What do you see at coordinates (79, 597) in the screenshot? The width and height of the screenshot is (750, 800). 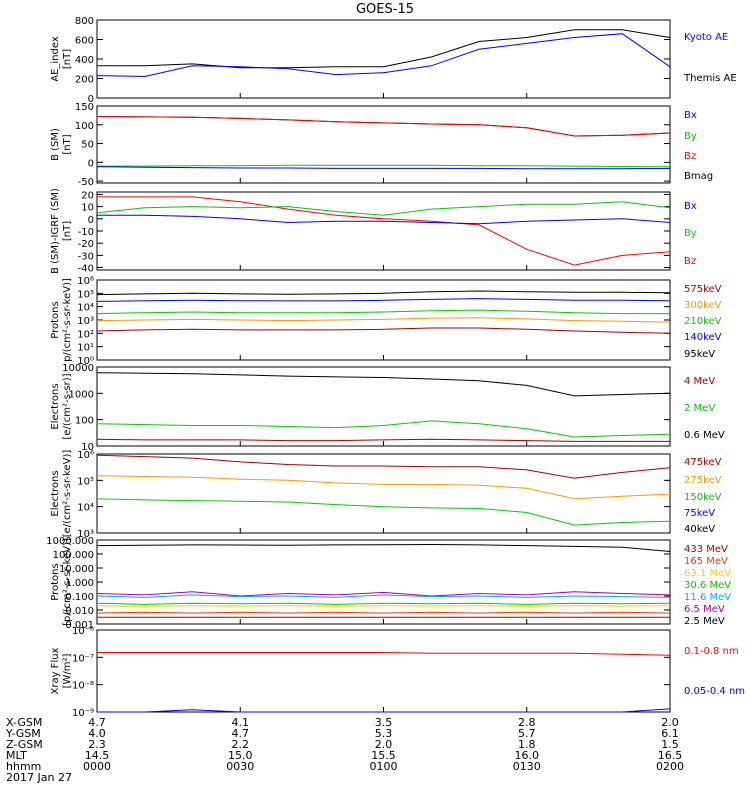 I see `y-tick-label: 0.100` at bounding box center [79, 597].